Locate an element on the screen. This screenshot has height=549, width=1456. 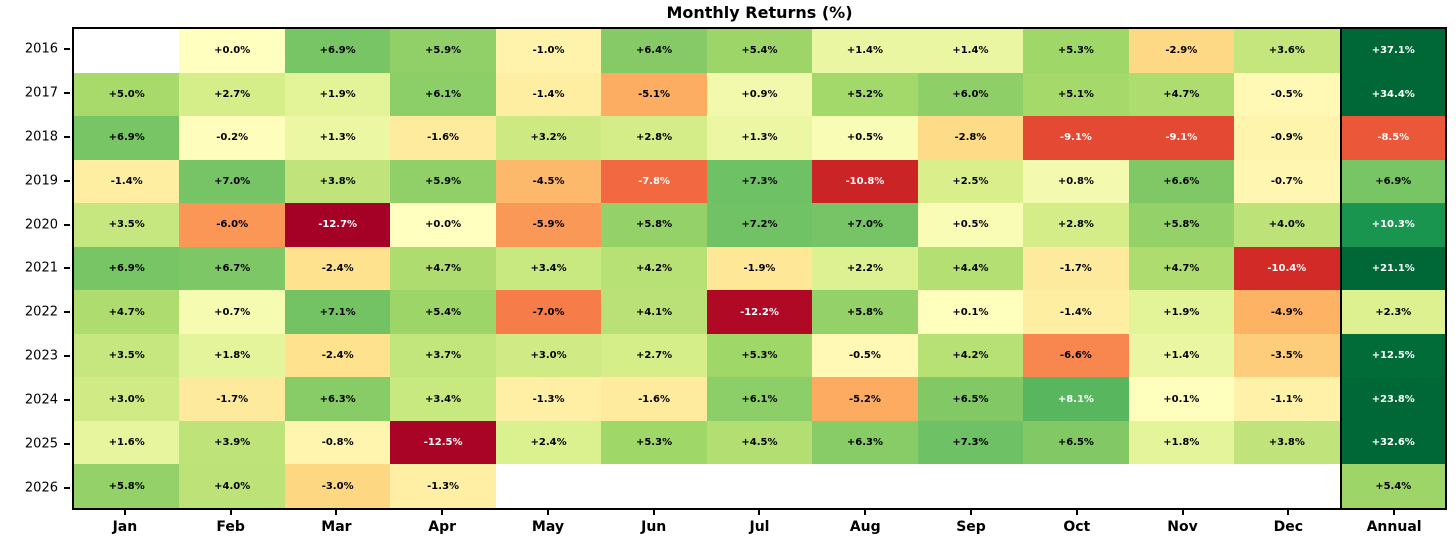
monthly-return-cell: +2.8% is located at coordinates (654, 138).